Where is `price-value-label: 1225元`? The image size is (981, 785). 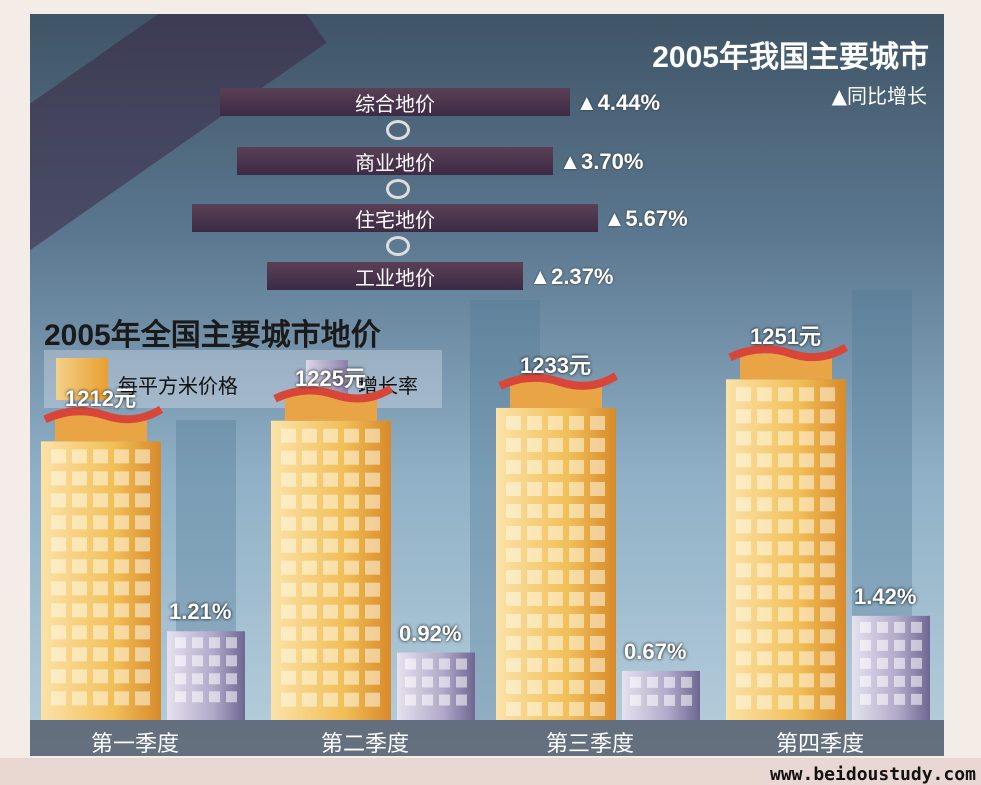 price-value-label: 1225元 is located at coordinates (330, 378).